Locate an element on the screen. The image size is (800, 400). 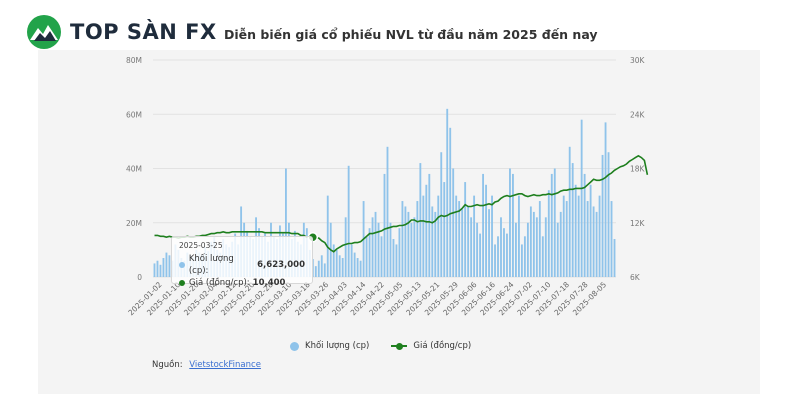
right-tick-label: 30K is located at coordinates (638, 60).